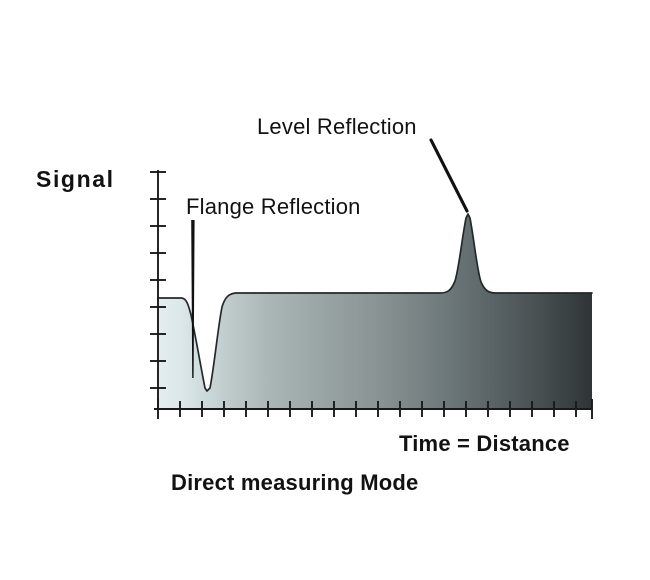 The height and width of the screenshot is (580, 650). What do you see at coordinates (337, 126) in the screenshot?
I see `annotation-level-reflection: Level Reflection` at bounding box center [337, 126].